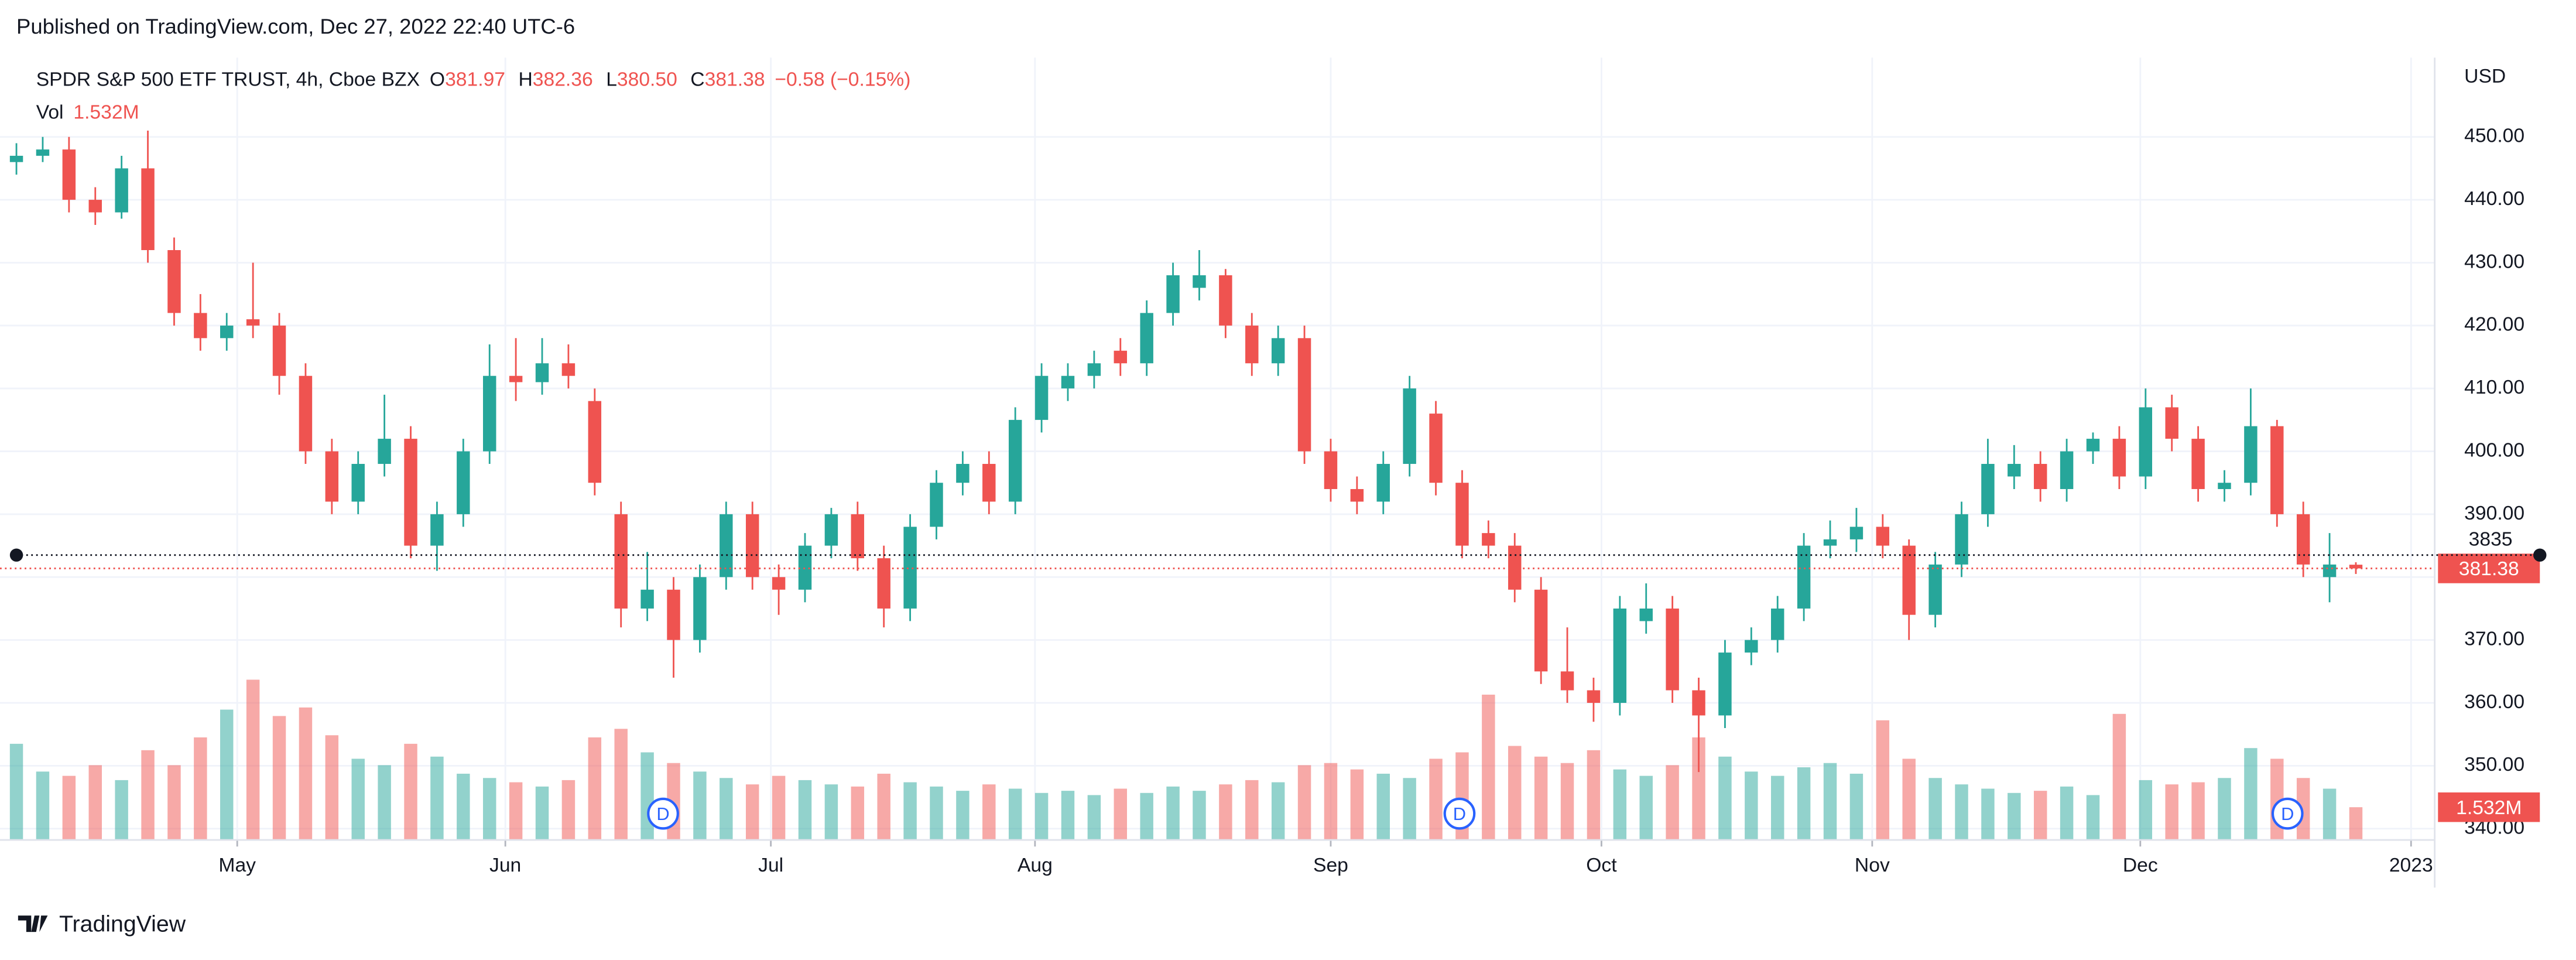 Image resolution: width=2576 pixels, height=960 pixels. Describe the element at coordinates (735, 80) in the screenshot. I see `ohlc-value: 381.38` at that location.